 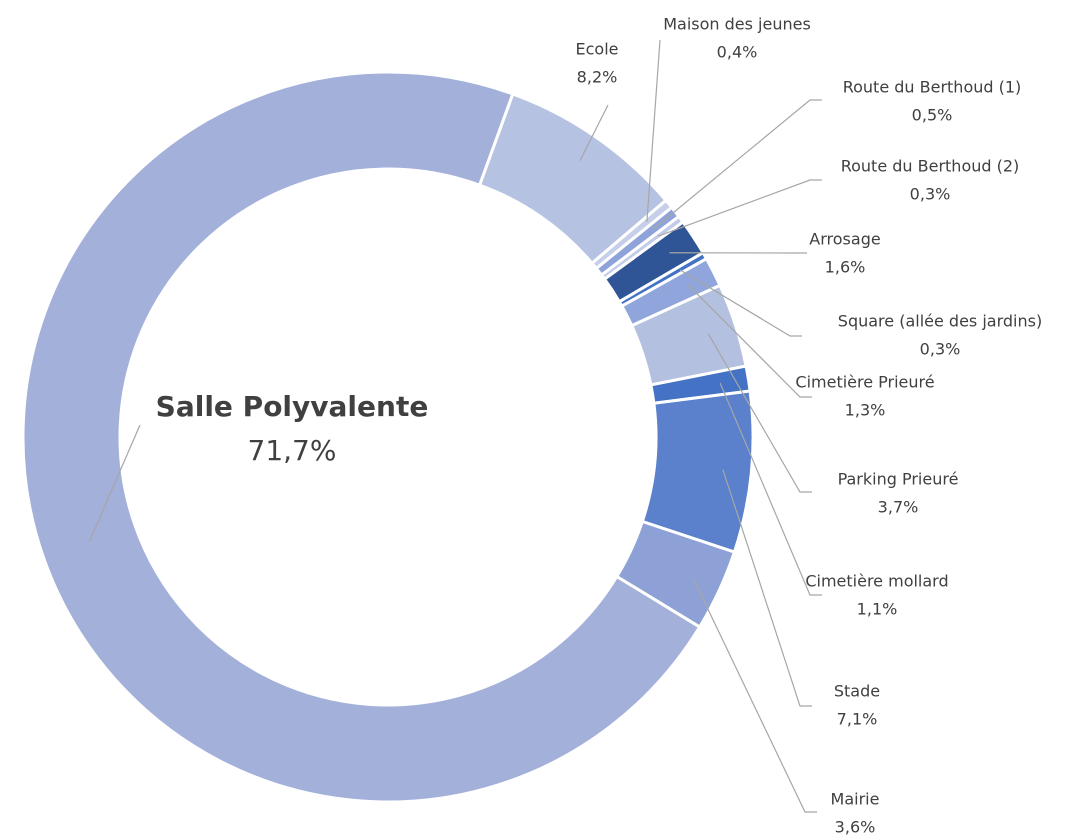 I want to click on slice-value: 71,7%, so click(x=292, y=450).